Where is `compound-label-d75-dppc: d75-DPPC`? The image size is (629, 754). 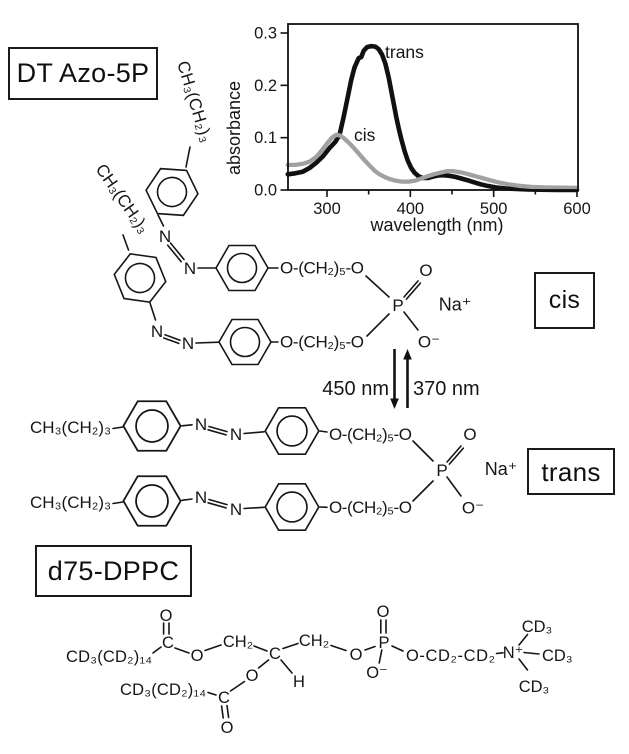 compound-label-d75-dppc: d75-DPPC is located at coordinates (113, 571).